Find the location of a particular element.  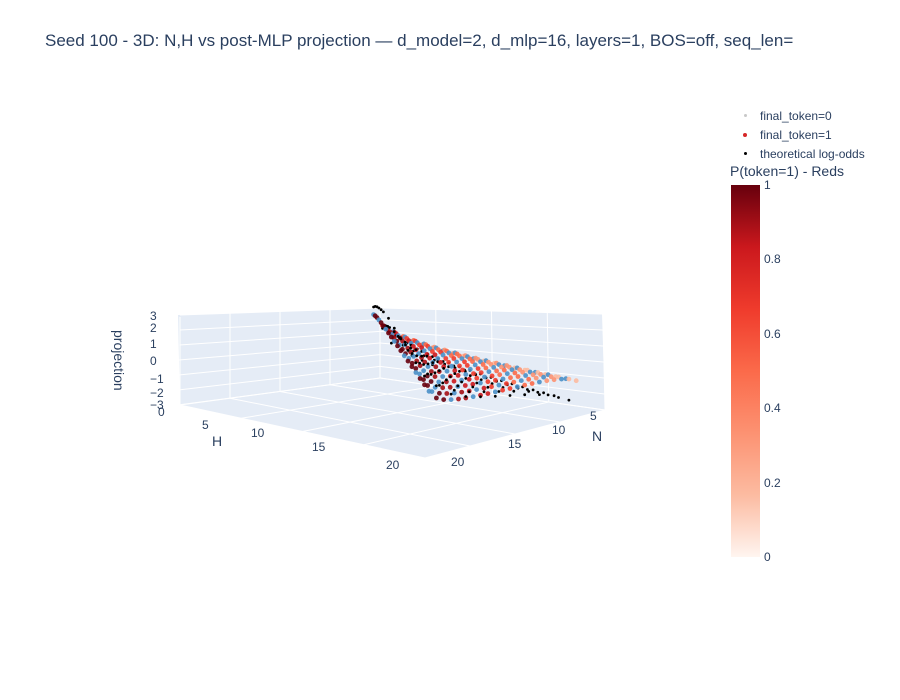

legend-label: final_token=0 is located at coordinates (796, 115).